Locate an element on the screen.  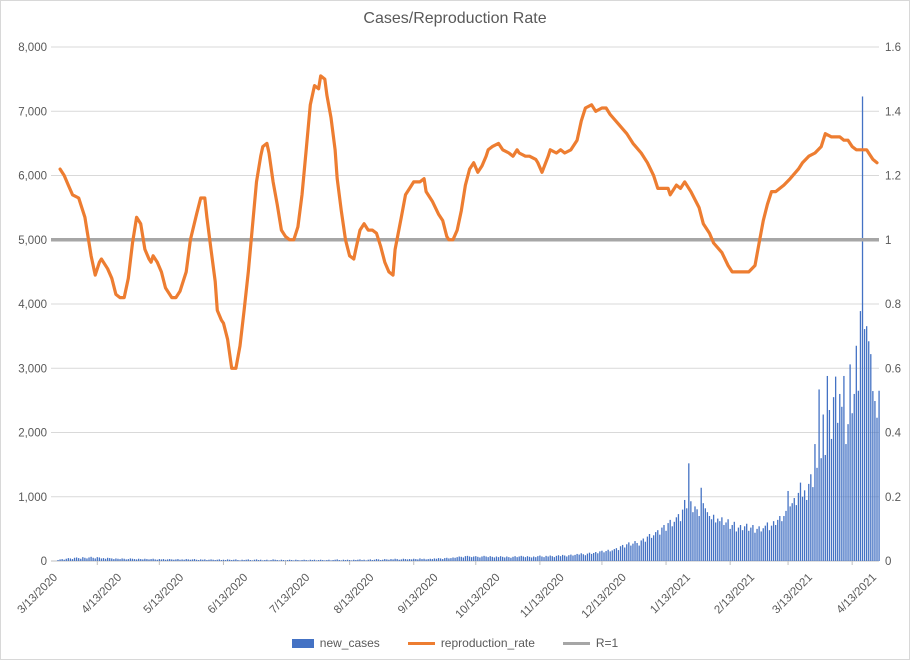
svg-text: 0.8 is located at coordinates (893, 305).